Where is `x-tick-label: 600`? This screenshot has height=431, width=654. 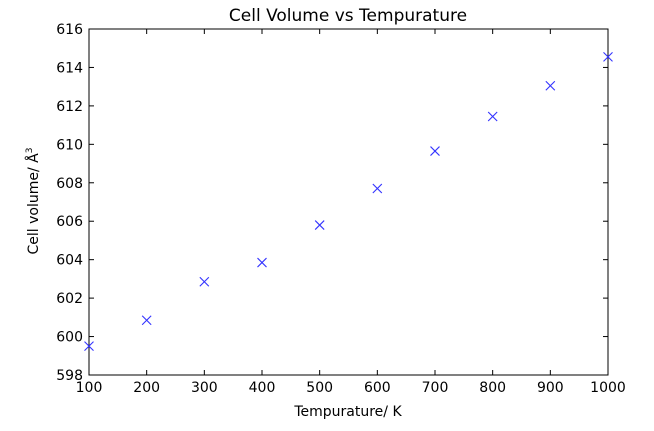 x-tick-label: 600 is located at coordinates (377, 388).